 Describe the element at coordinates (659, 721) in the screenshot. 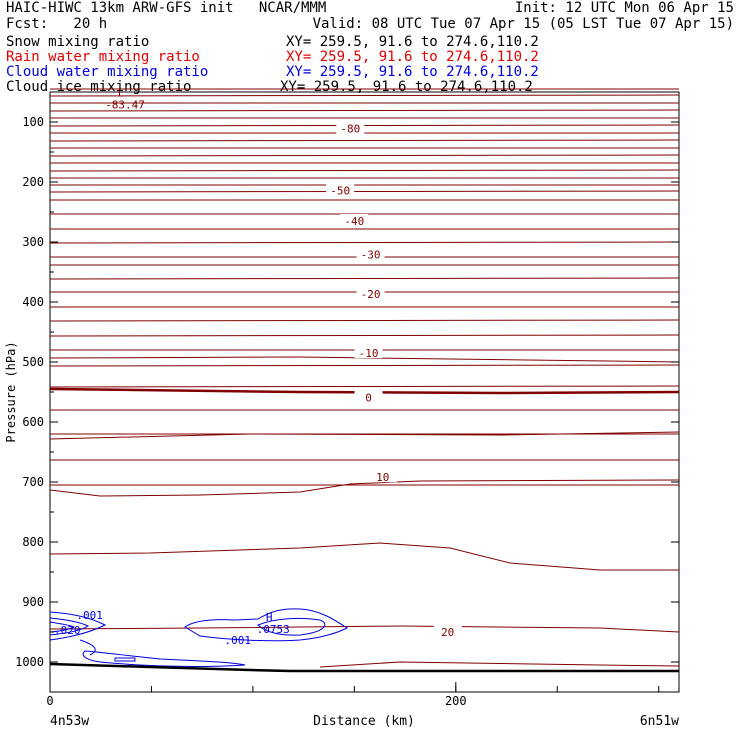

I see `endpoint-right: 6n51w` at that location.